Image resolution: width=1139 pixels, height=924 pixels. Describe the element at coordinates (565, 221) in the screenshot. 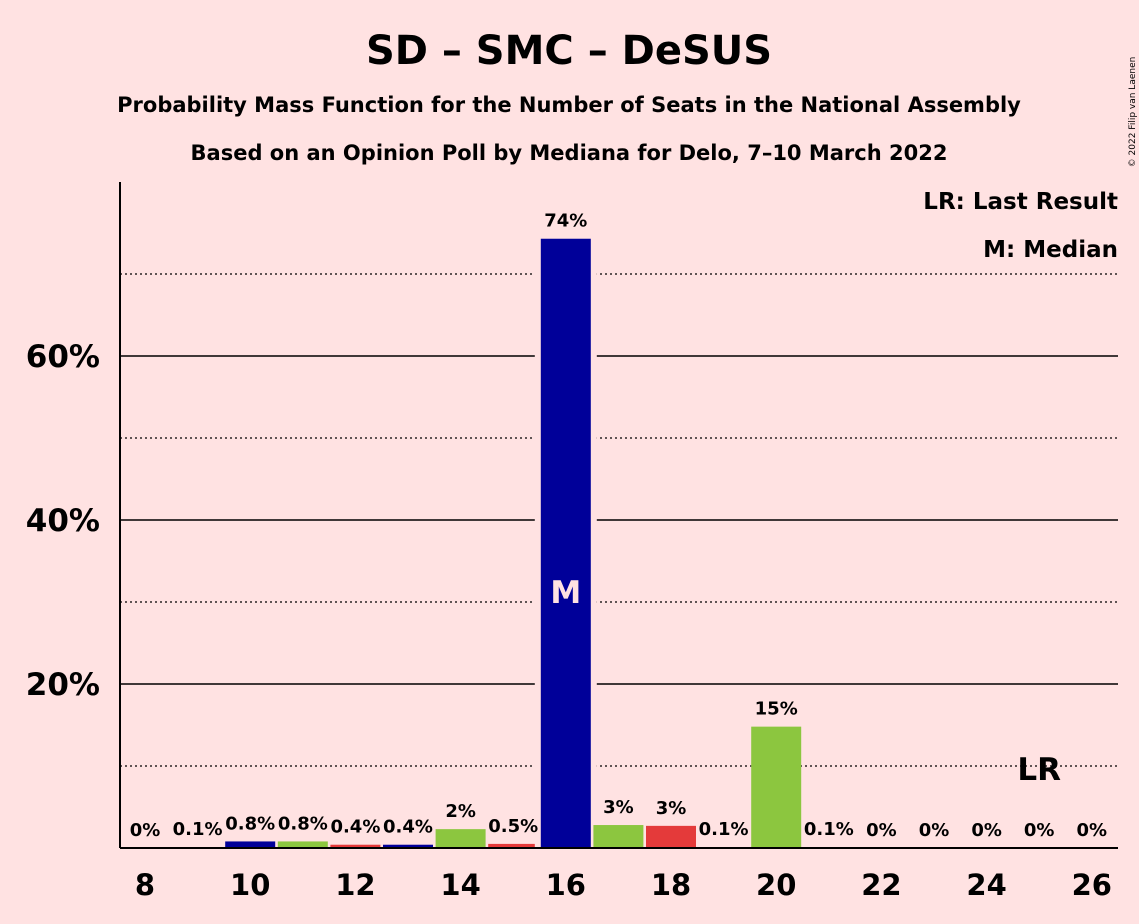

I see `bar-value-label: 74%` at that location.